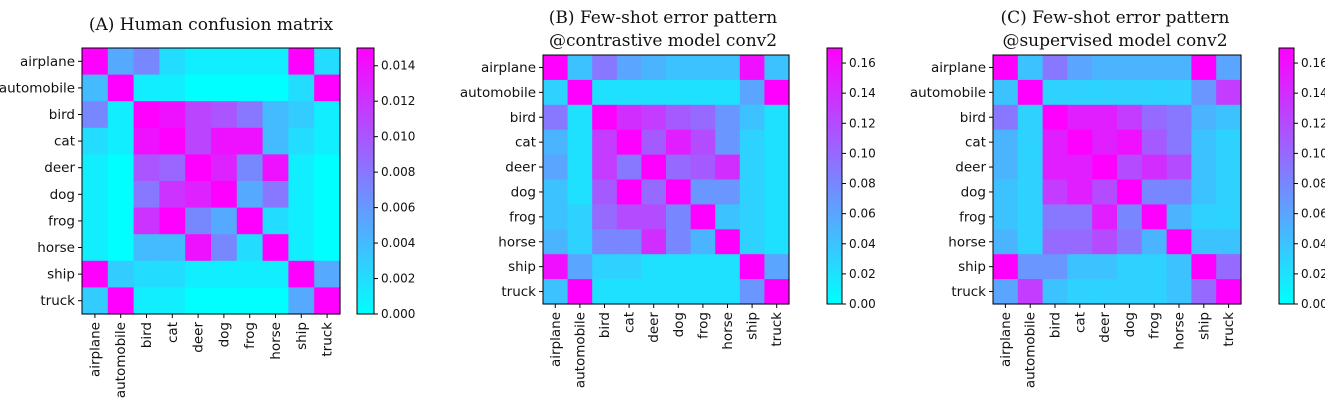 This screenshot has height=400, width=1325. I want to click on y-tick-label: ship, so click(972, 267).